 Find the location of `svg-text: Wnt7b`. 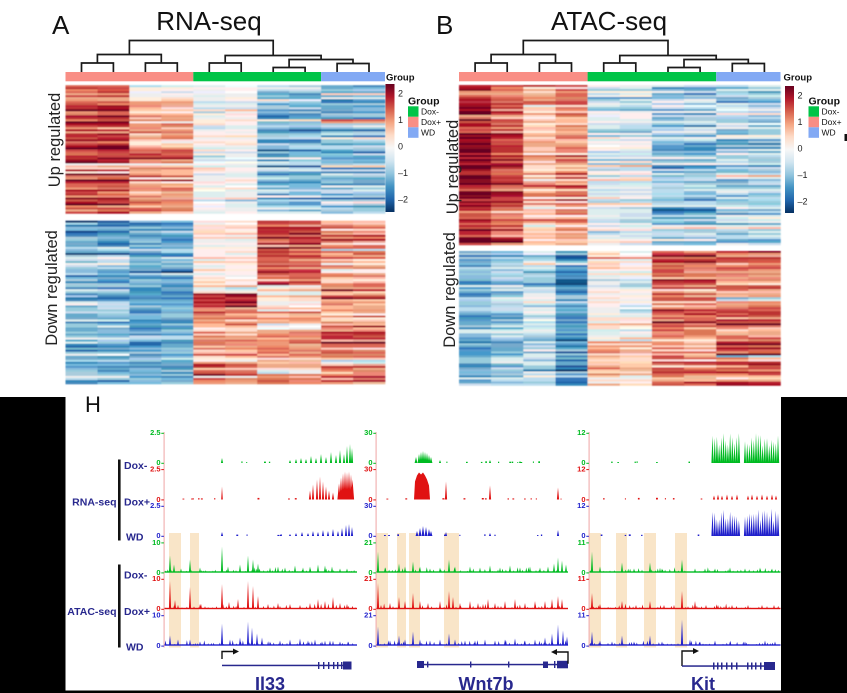

svg-text: Wnt7b is located at coordinates (486, 683).